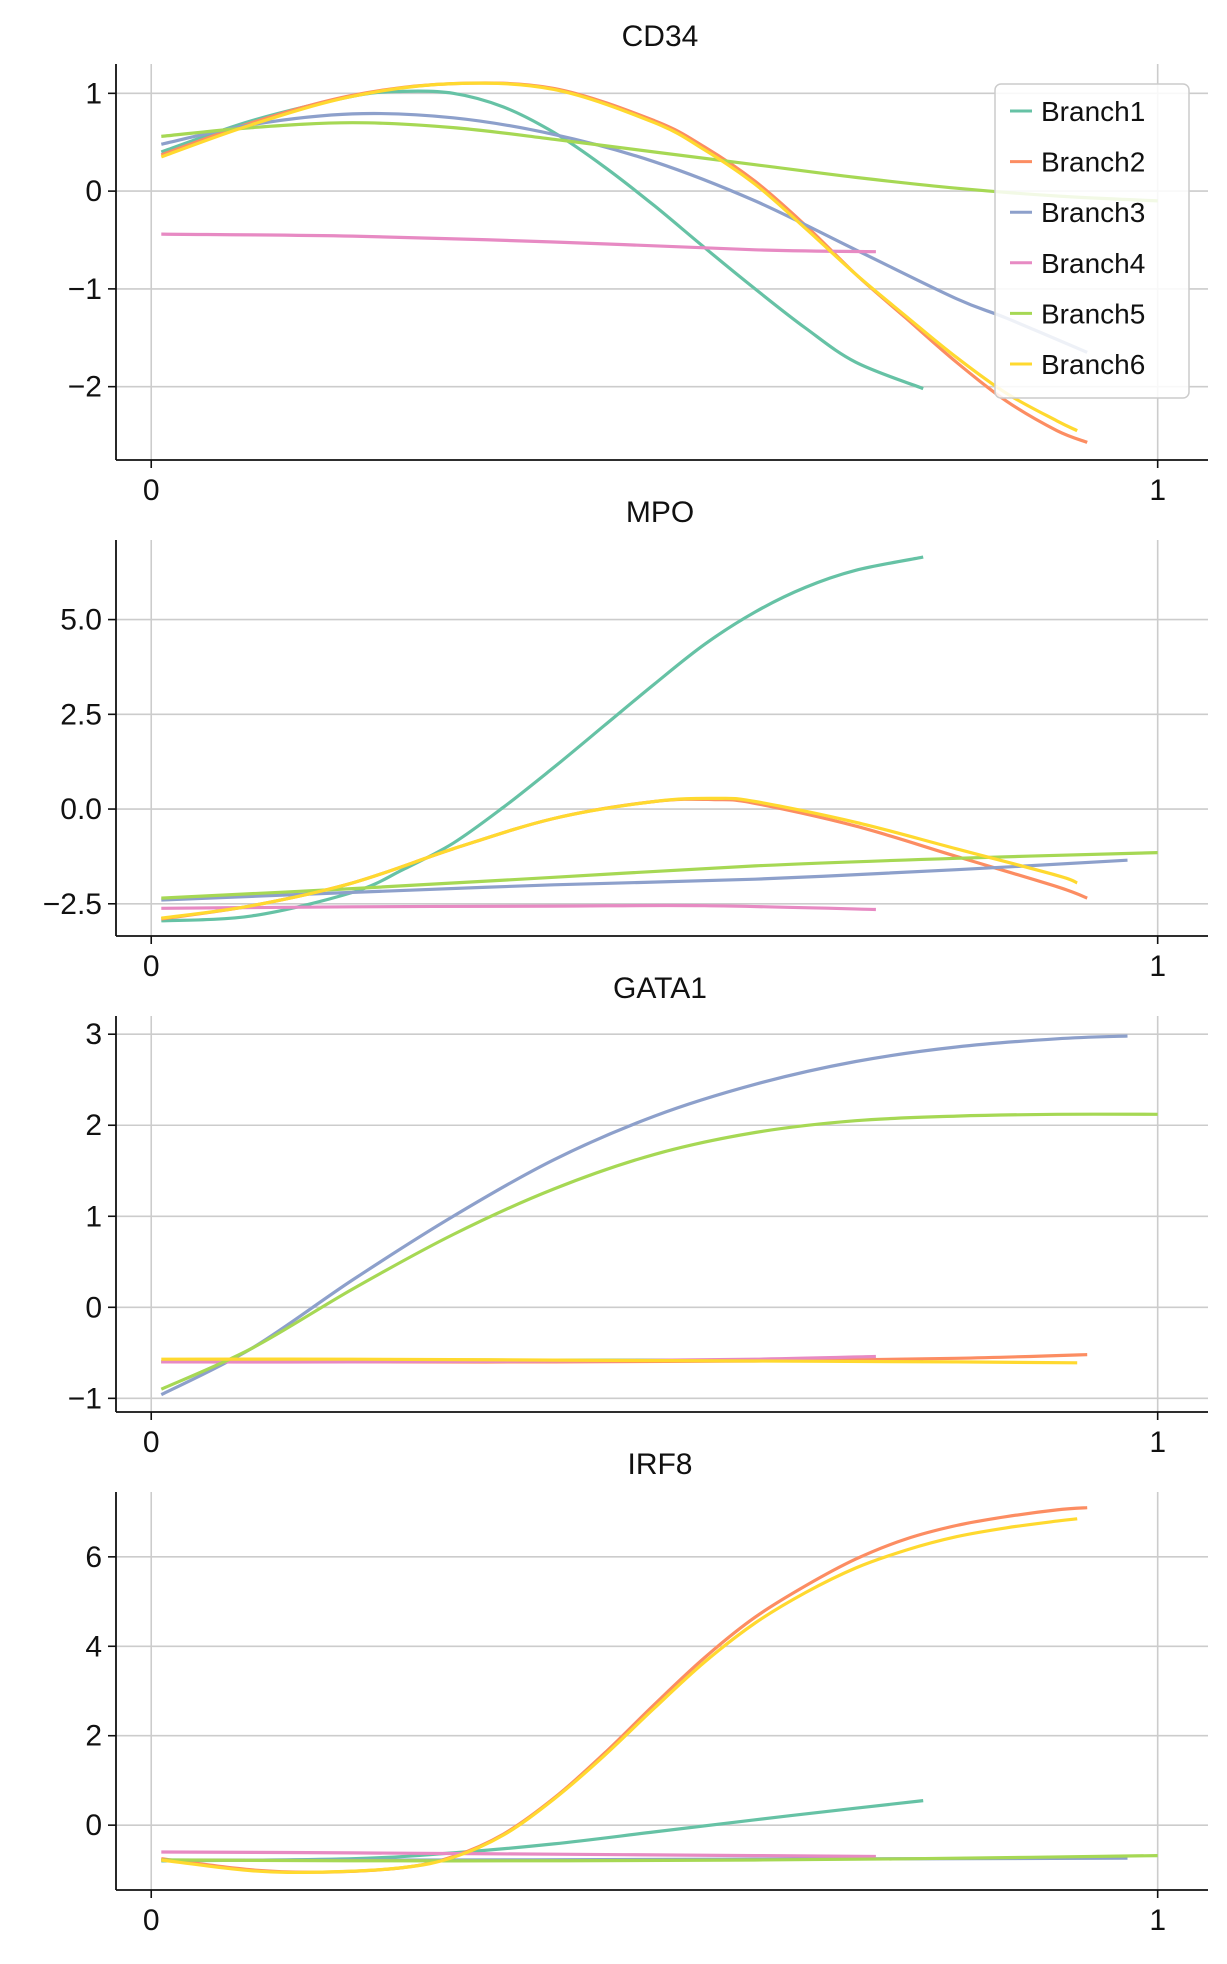  Describe the element at coordinates (81, 714) in the screenshot. I see `y-tick-label: 2.5` at that location.